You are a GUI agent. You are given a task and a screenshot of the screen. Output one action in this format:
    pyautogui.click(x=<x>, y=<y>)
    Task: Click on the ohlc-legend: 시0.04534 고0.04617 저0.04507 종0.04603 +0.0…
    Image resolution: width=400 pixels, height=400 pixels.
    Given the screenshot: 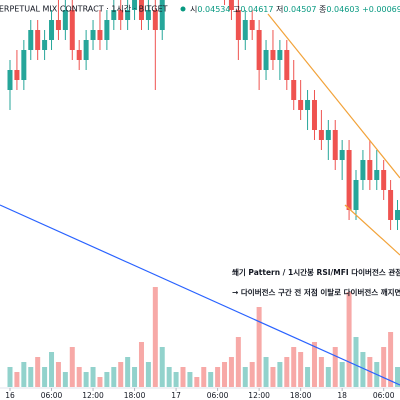 What is the action you would take?
    pyautogui.click(x=295, y=9)
    